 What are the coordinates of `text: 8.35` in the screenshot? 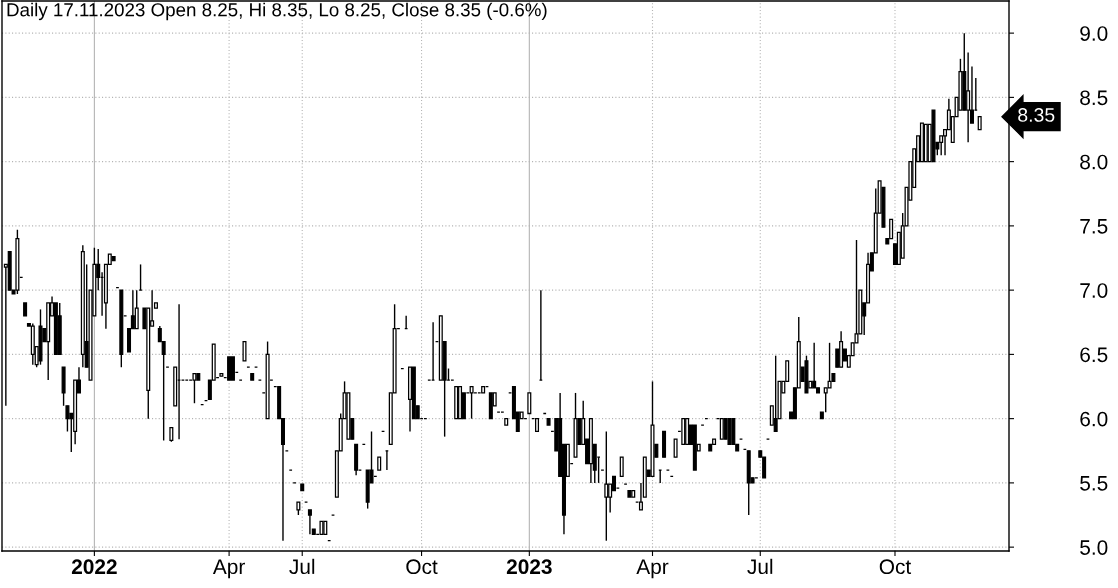 It's located at (1036, 115).